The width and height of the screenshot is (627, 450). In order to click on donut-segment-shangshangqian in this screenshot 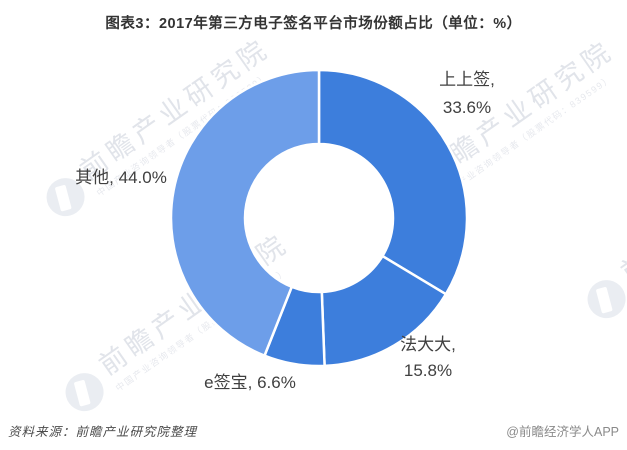, I will do `click(393, 182)`.